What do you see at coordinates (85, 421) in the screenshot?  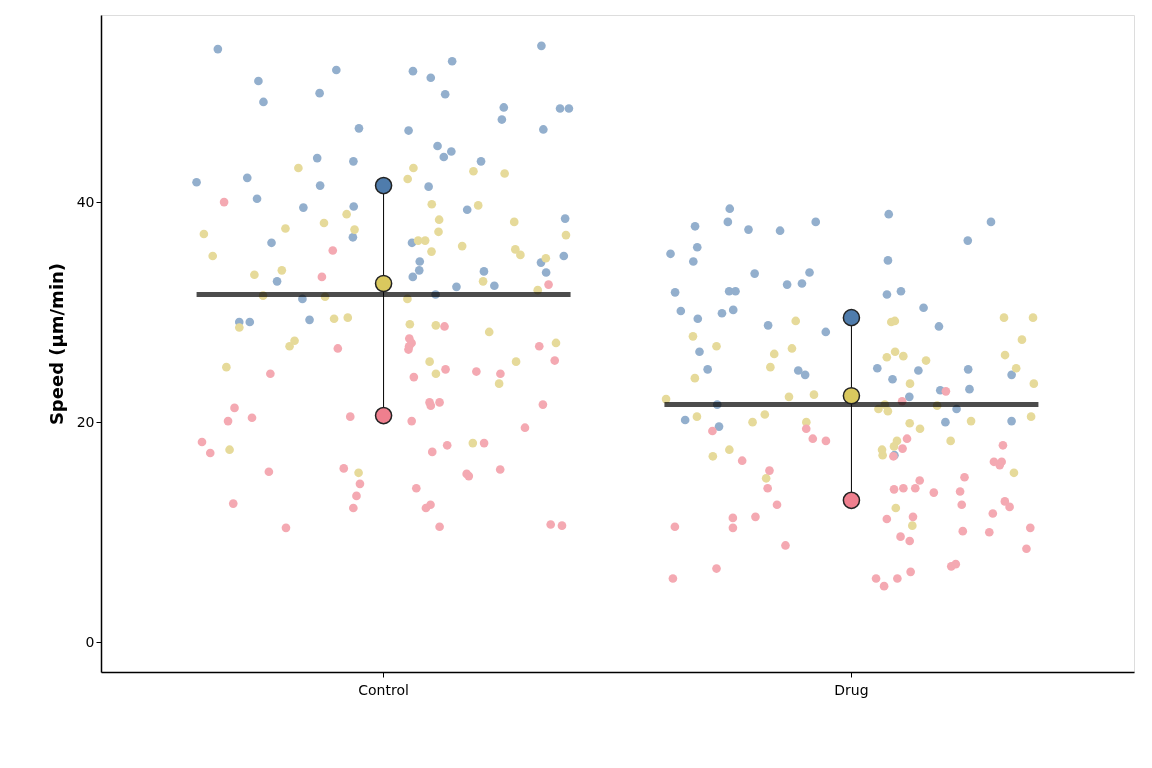 I see `y-tick-label: 20` at bounding box center [85, 421].